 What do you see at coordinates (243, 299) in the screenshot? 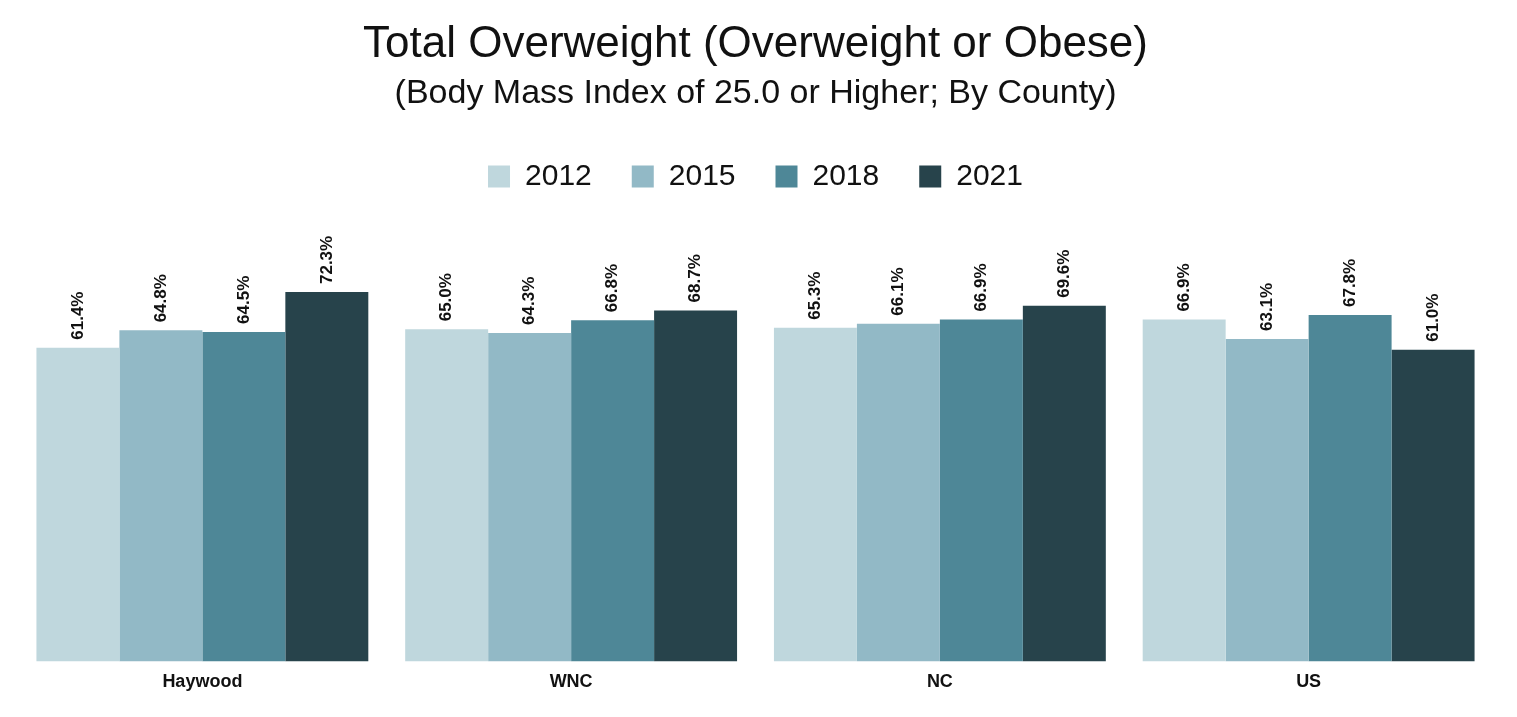
I see `data-label: 64.5%` at bounding box center [243, 299].